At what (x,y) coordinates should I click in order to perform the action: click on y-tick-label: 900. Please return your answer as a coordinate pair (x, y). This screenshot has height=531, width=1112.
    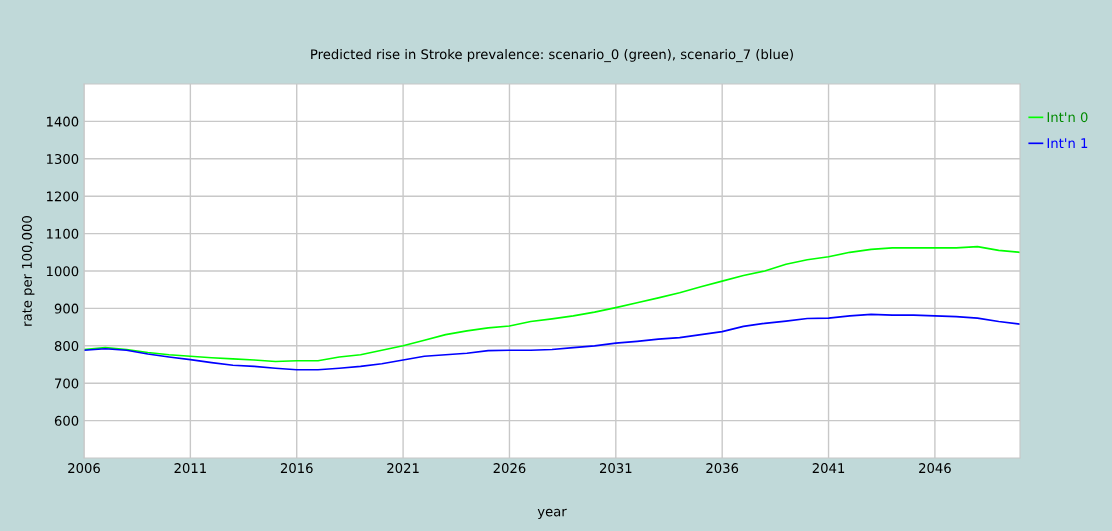
    Looking at the image, I should click on (66, 308).